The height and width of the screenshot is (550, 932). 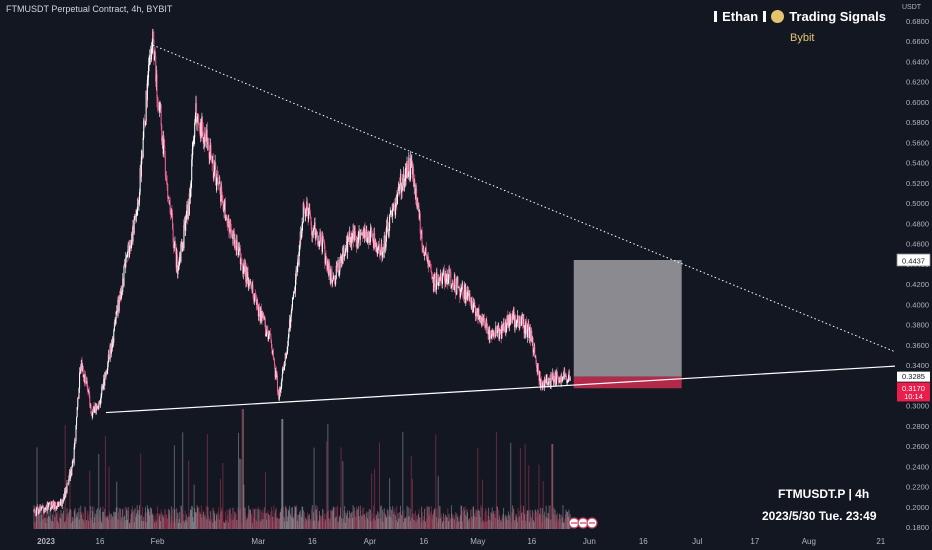 I want to click on price-tick-label: 0.1800, so click(x=917, y=526).